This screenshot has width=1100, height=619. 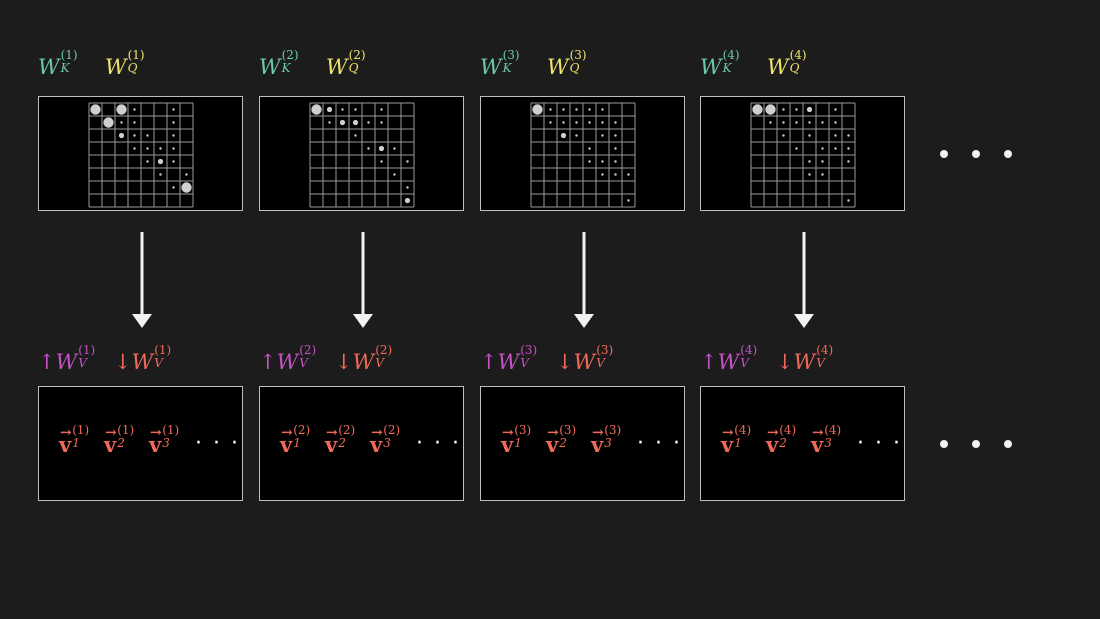 I want to click on value-up-label-4: ↑W (4) V, so click(x=728, y=359).